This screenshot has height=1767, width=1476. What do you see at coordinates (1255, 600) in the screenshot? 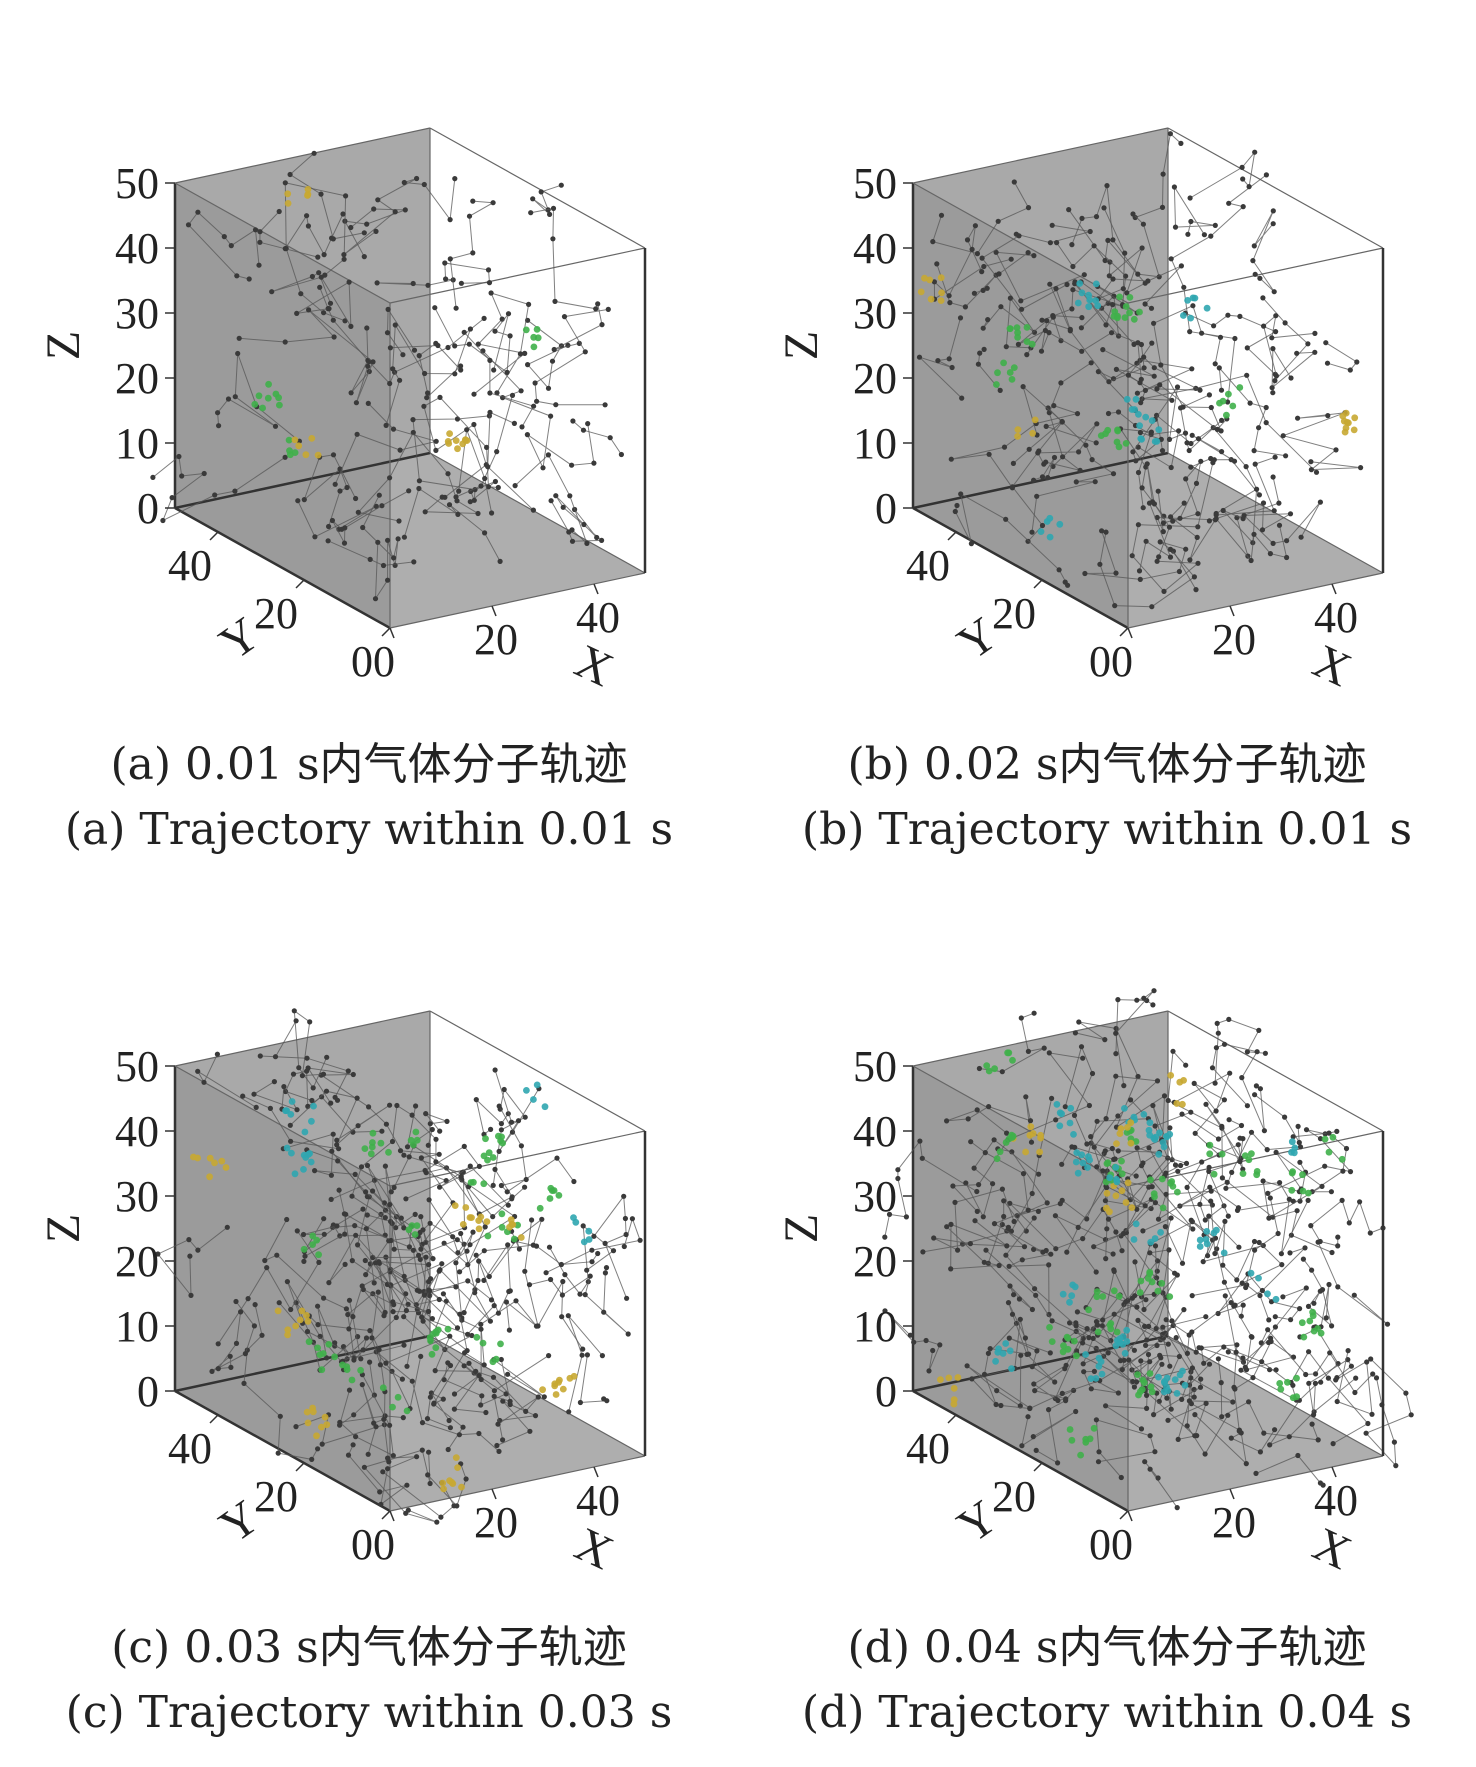
I see `box-frame-edge` at bounding box center [1255, 600].